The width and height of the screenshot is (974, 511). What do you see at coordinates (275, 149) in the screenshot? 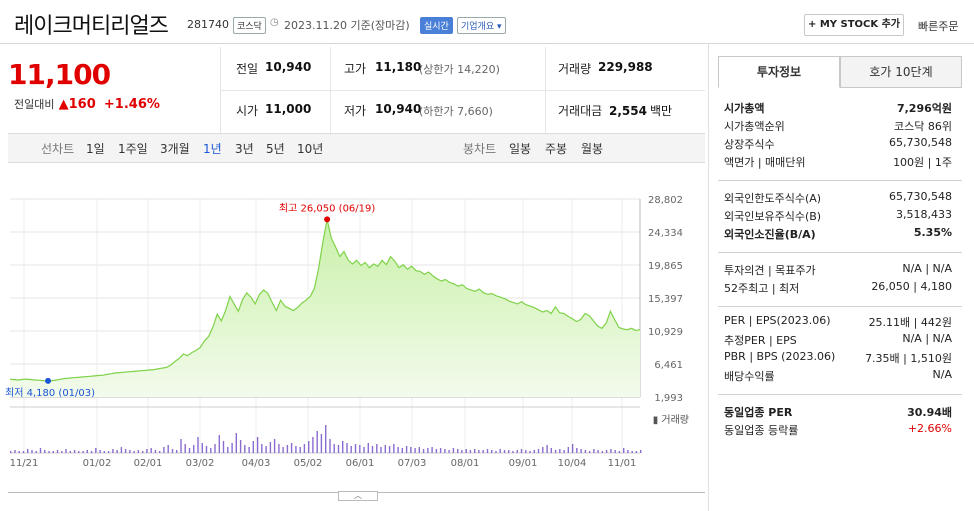
I see `period-5y: 5년` at bounding box center [275, 149].